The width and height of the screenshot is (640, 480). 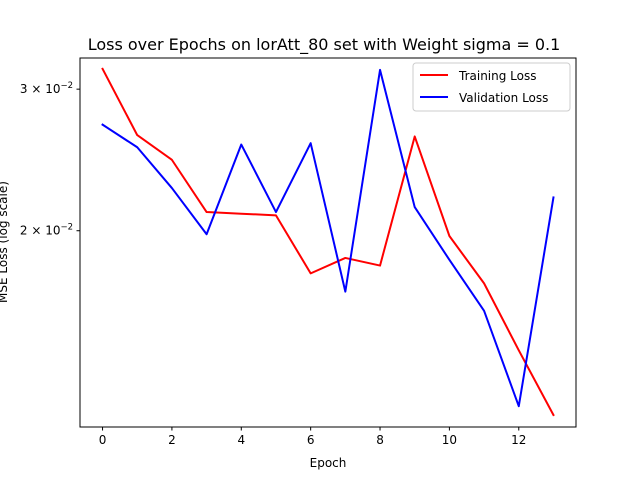 I want to click on legend: Training Loss Validation Loss, so click(x=491, y=87).